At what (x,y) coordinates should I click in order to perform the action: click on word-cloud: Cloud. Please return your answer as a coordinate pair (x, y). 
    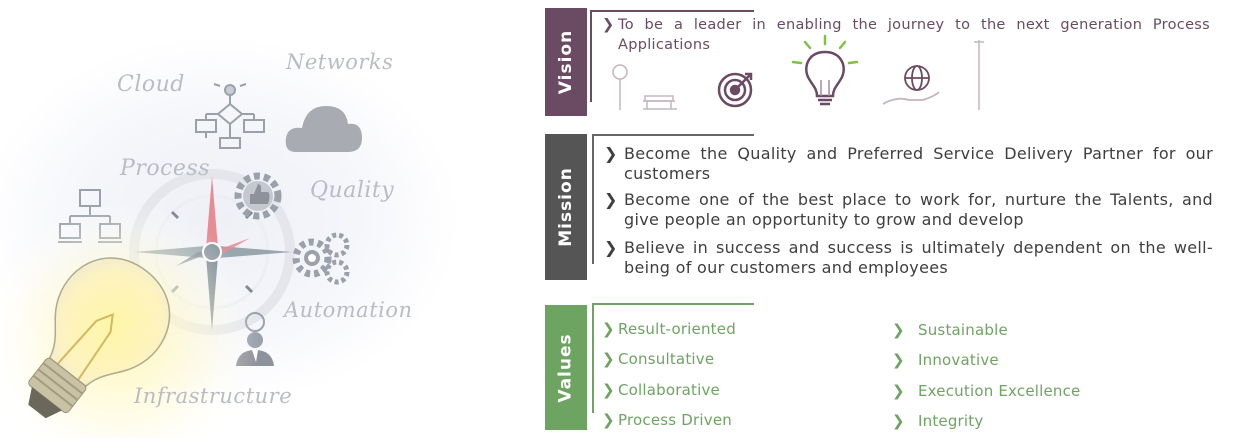
    Looking at the image, I should click on (151, 84).